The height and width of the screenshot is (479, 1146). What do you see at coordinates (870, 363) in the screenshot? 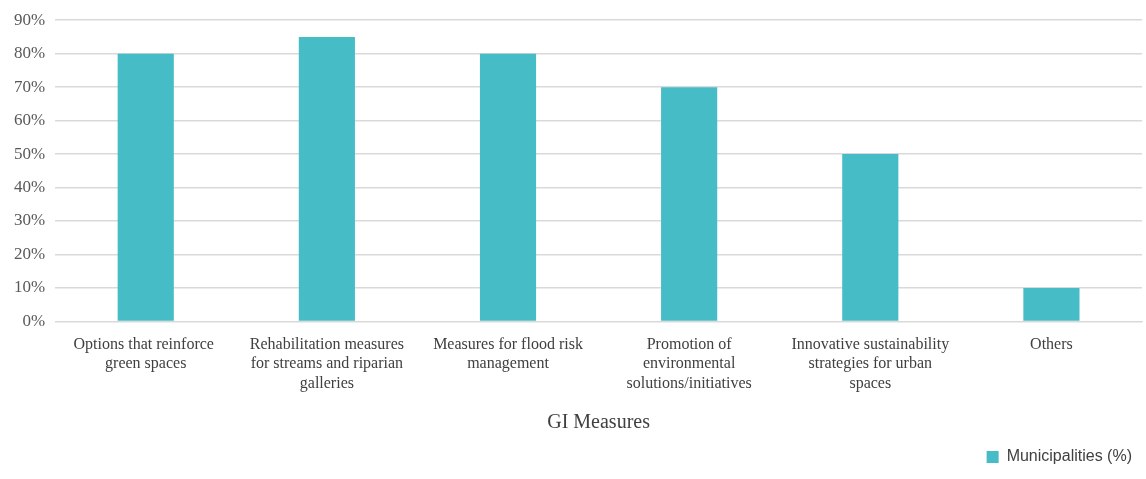
I see `x-tick-label: Innovative sustainability strategies for urban spaces` at bounding box center [870, 363].